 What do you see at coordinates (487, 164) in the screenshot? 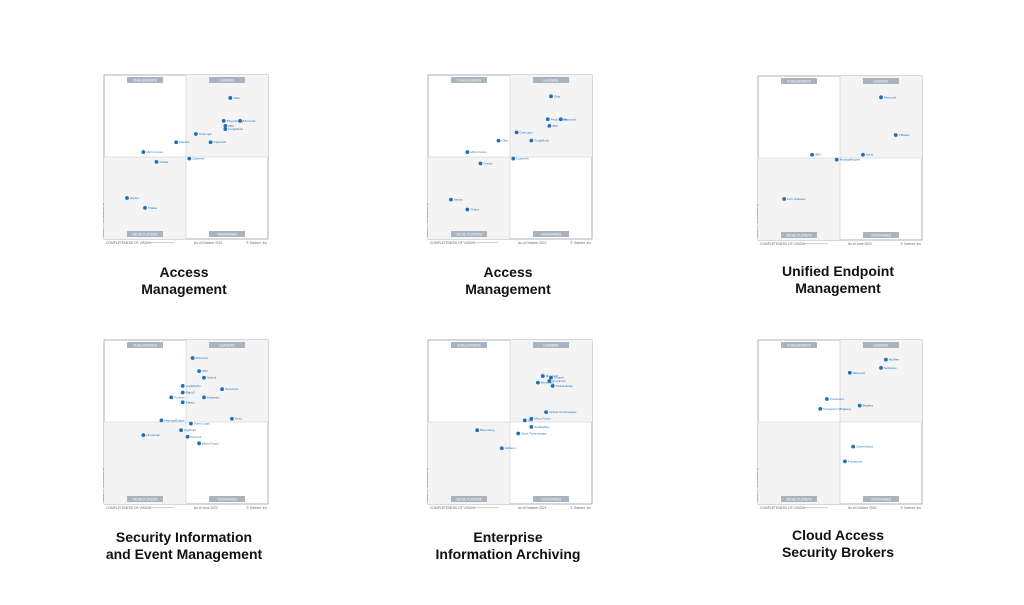
I see `vendor-label: Oracle` at bounding box center [487, 164].